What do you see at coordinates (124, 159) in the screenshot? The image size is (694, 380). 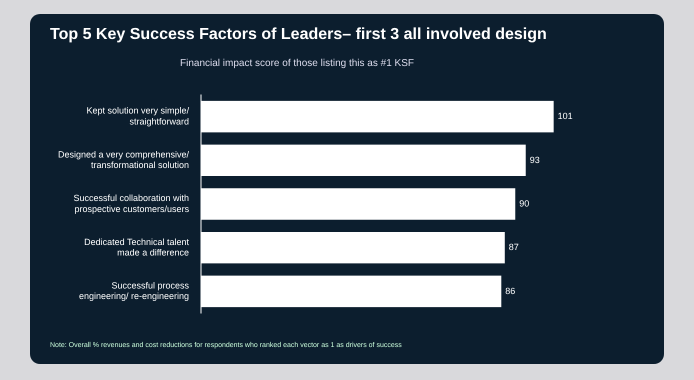 I see `y-tick-label: Designed a very comprehensive/ transformational solution` at bounding box center [124, 159].